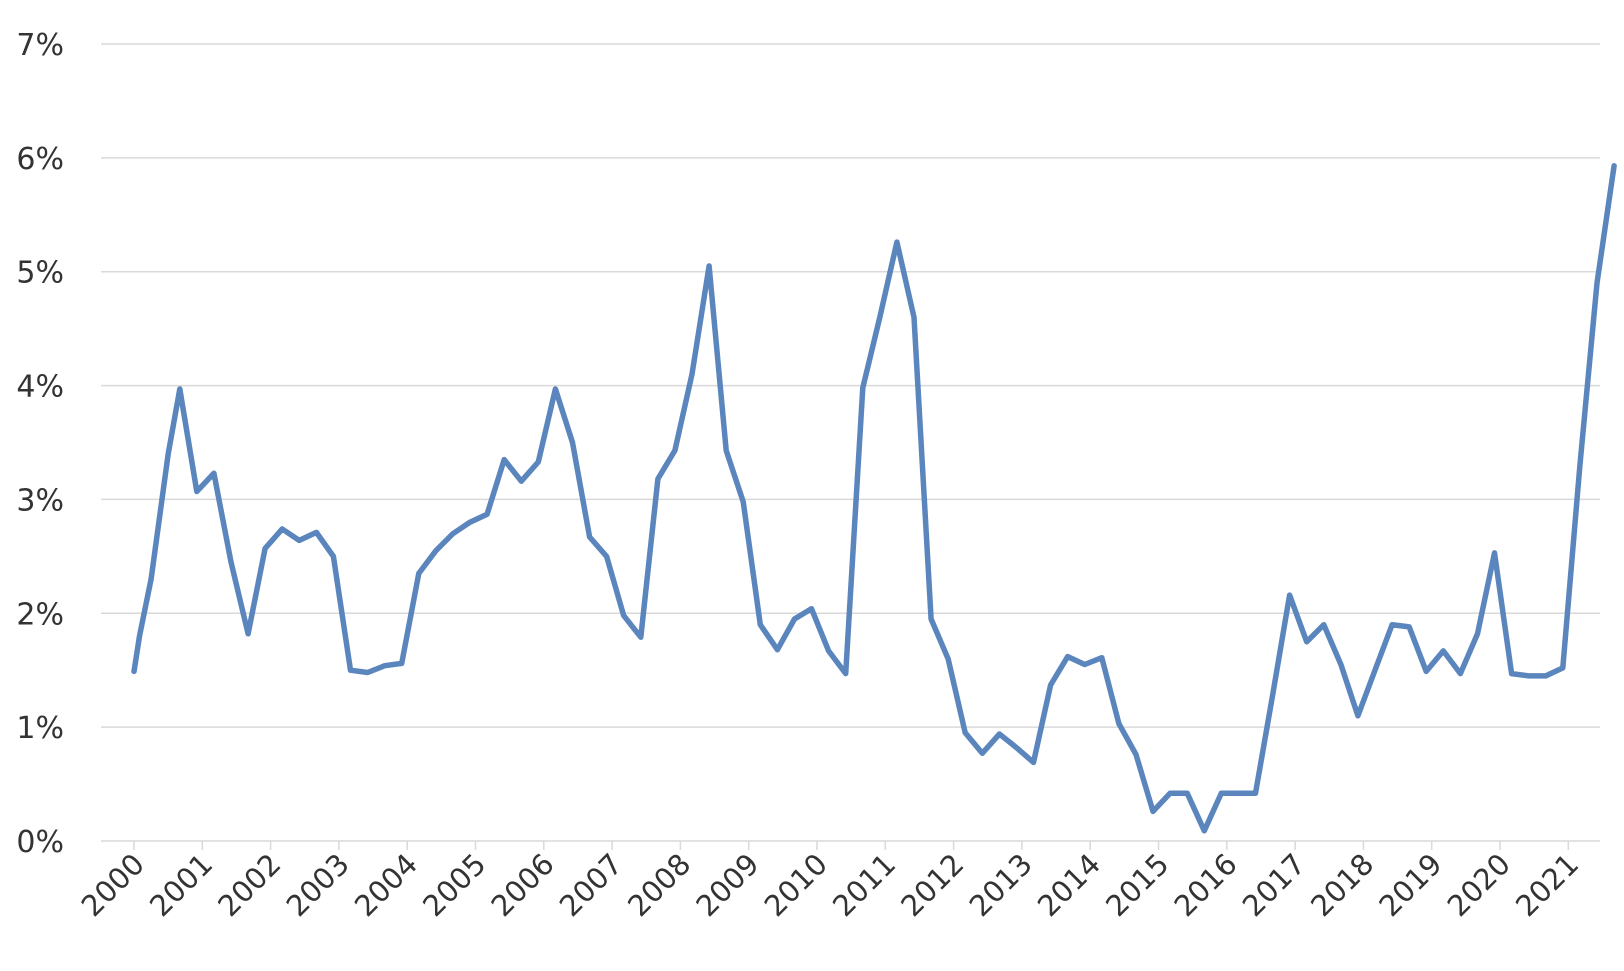 The width and height of the screenshot is (1624, 971). Describe the element at coordinates (40, 387) in the screenshot. I see `y-tick-label: 4%` at that location.